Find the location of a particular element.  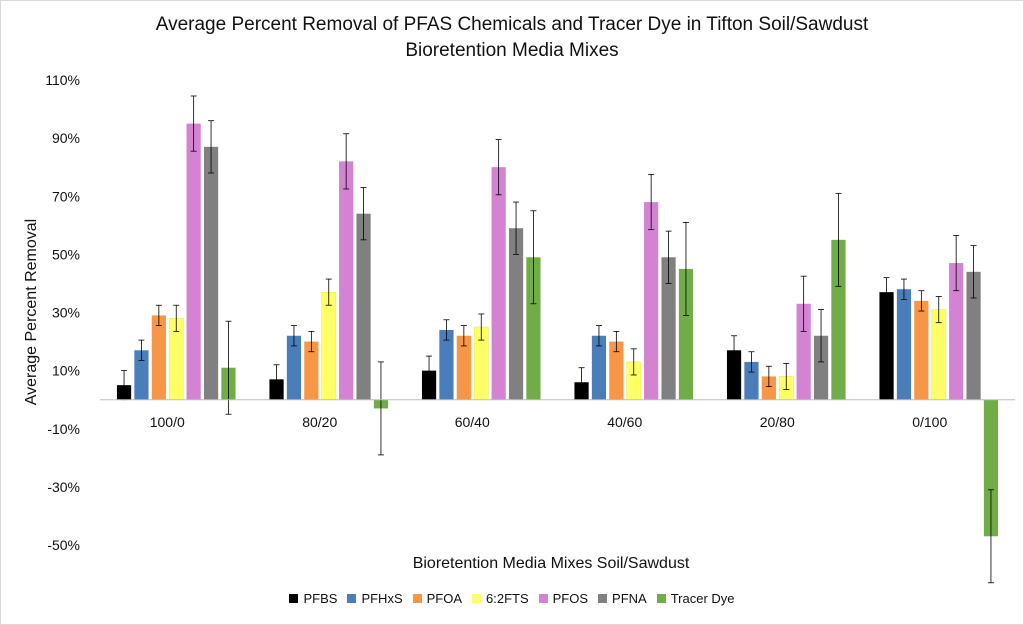

y-tick-label: -30% is located at coordinates (63, 487).